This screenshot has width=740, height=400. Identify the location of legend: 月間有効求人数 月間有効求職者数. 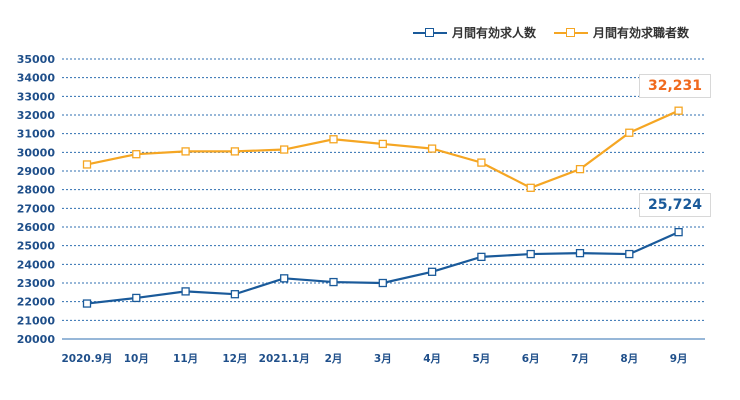
(551, 32).